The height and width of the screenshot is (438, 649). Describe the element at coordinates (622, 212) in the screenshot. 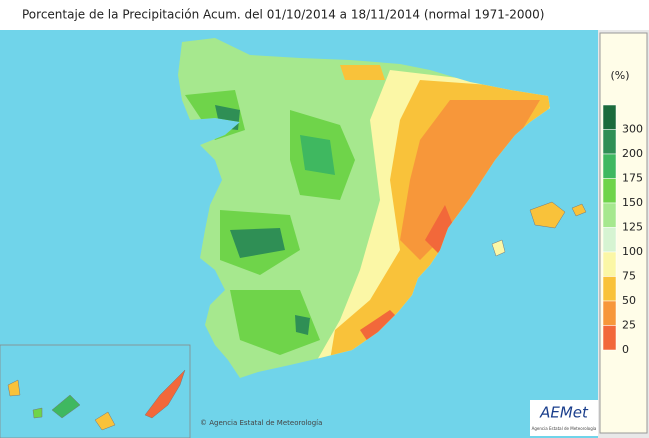

I see `legend: (%) 300 200 175 150 125 100 75 50 25 0` at that location.